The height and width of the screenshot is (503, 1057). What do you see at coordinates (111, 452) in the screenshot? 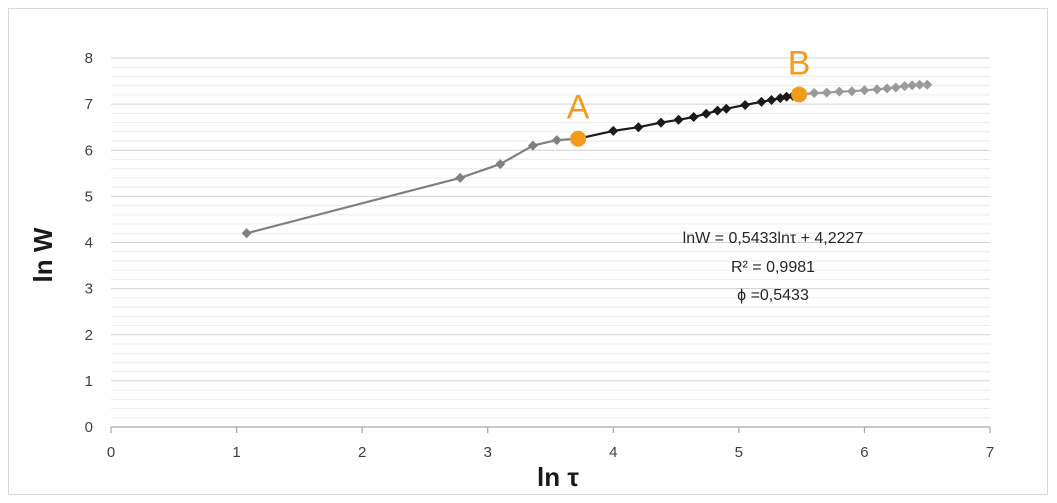
I see `x-tick-label: 0` at bounding box center [111, 452].